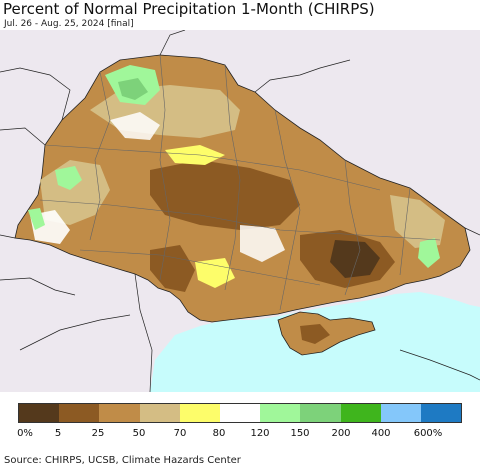  Describe the element at coordinates (262, 243) in the screenshot. I see `white-zone-center` at that location.